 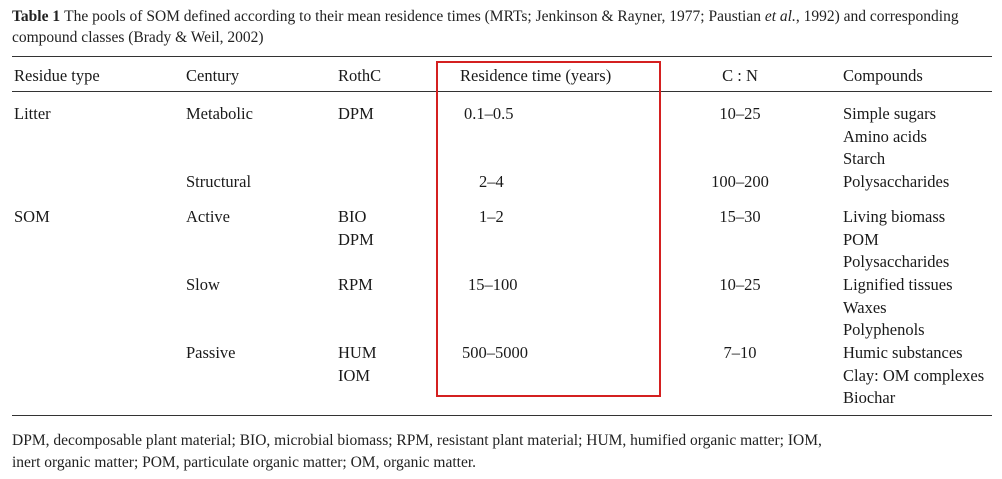 I want to click on compound-clay-om-complexes: Clay: OM complexes, so click(x=914, y=375).